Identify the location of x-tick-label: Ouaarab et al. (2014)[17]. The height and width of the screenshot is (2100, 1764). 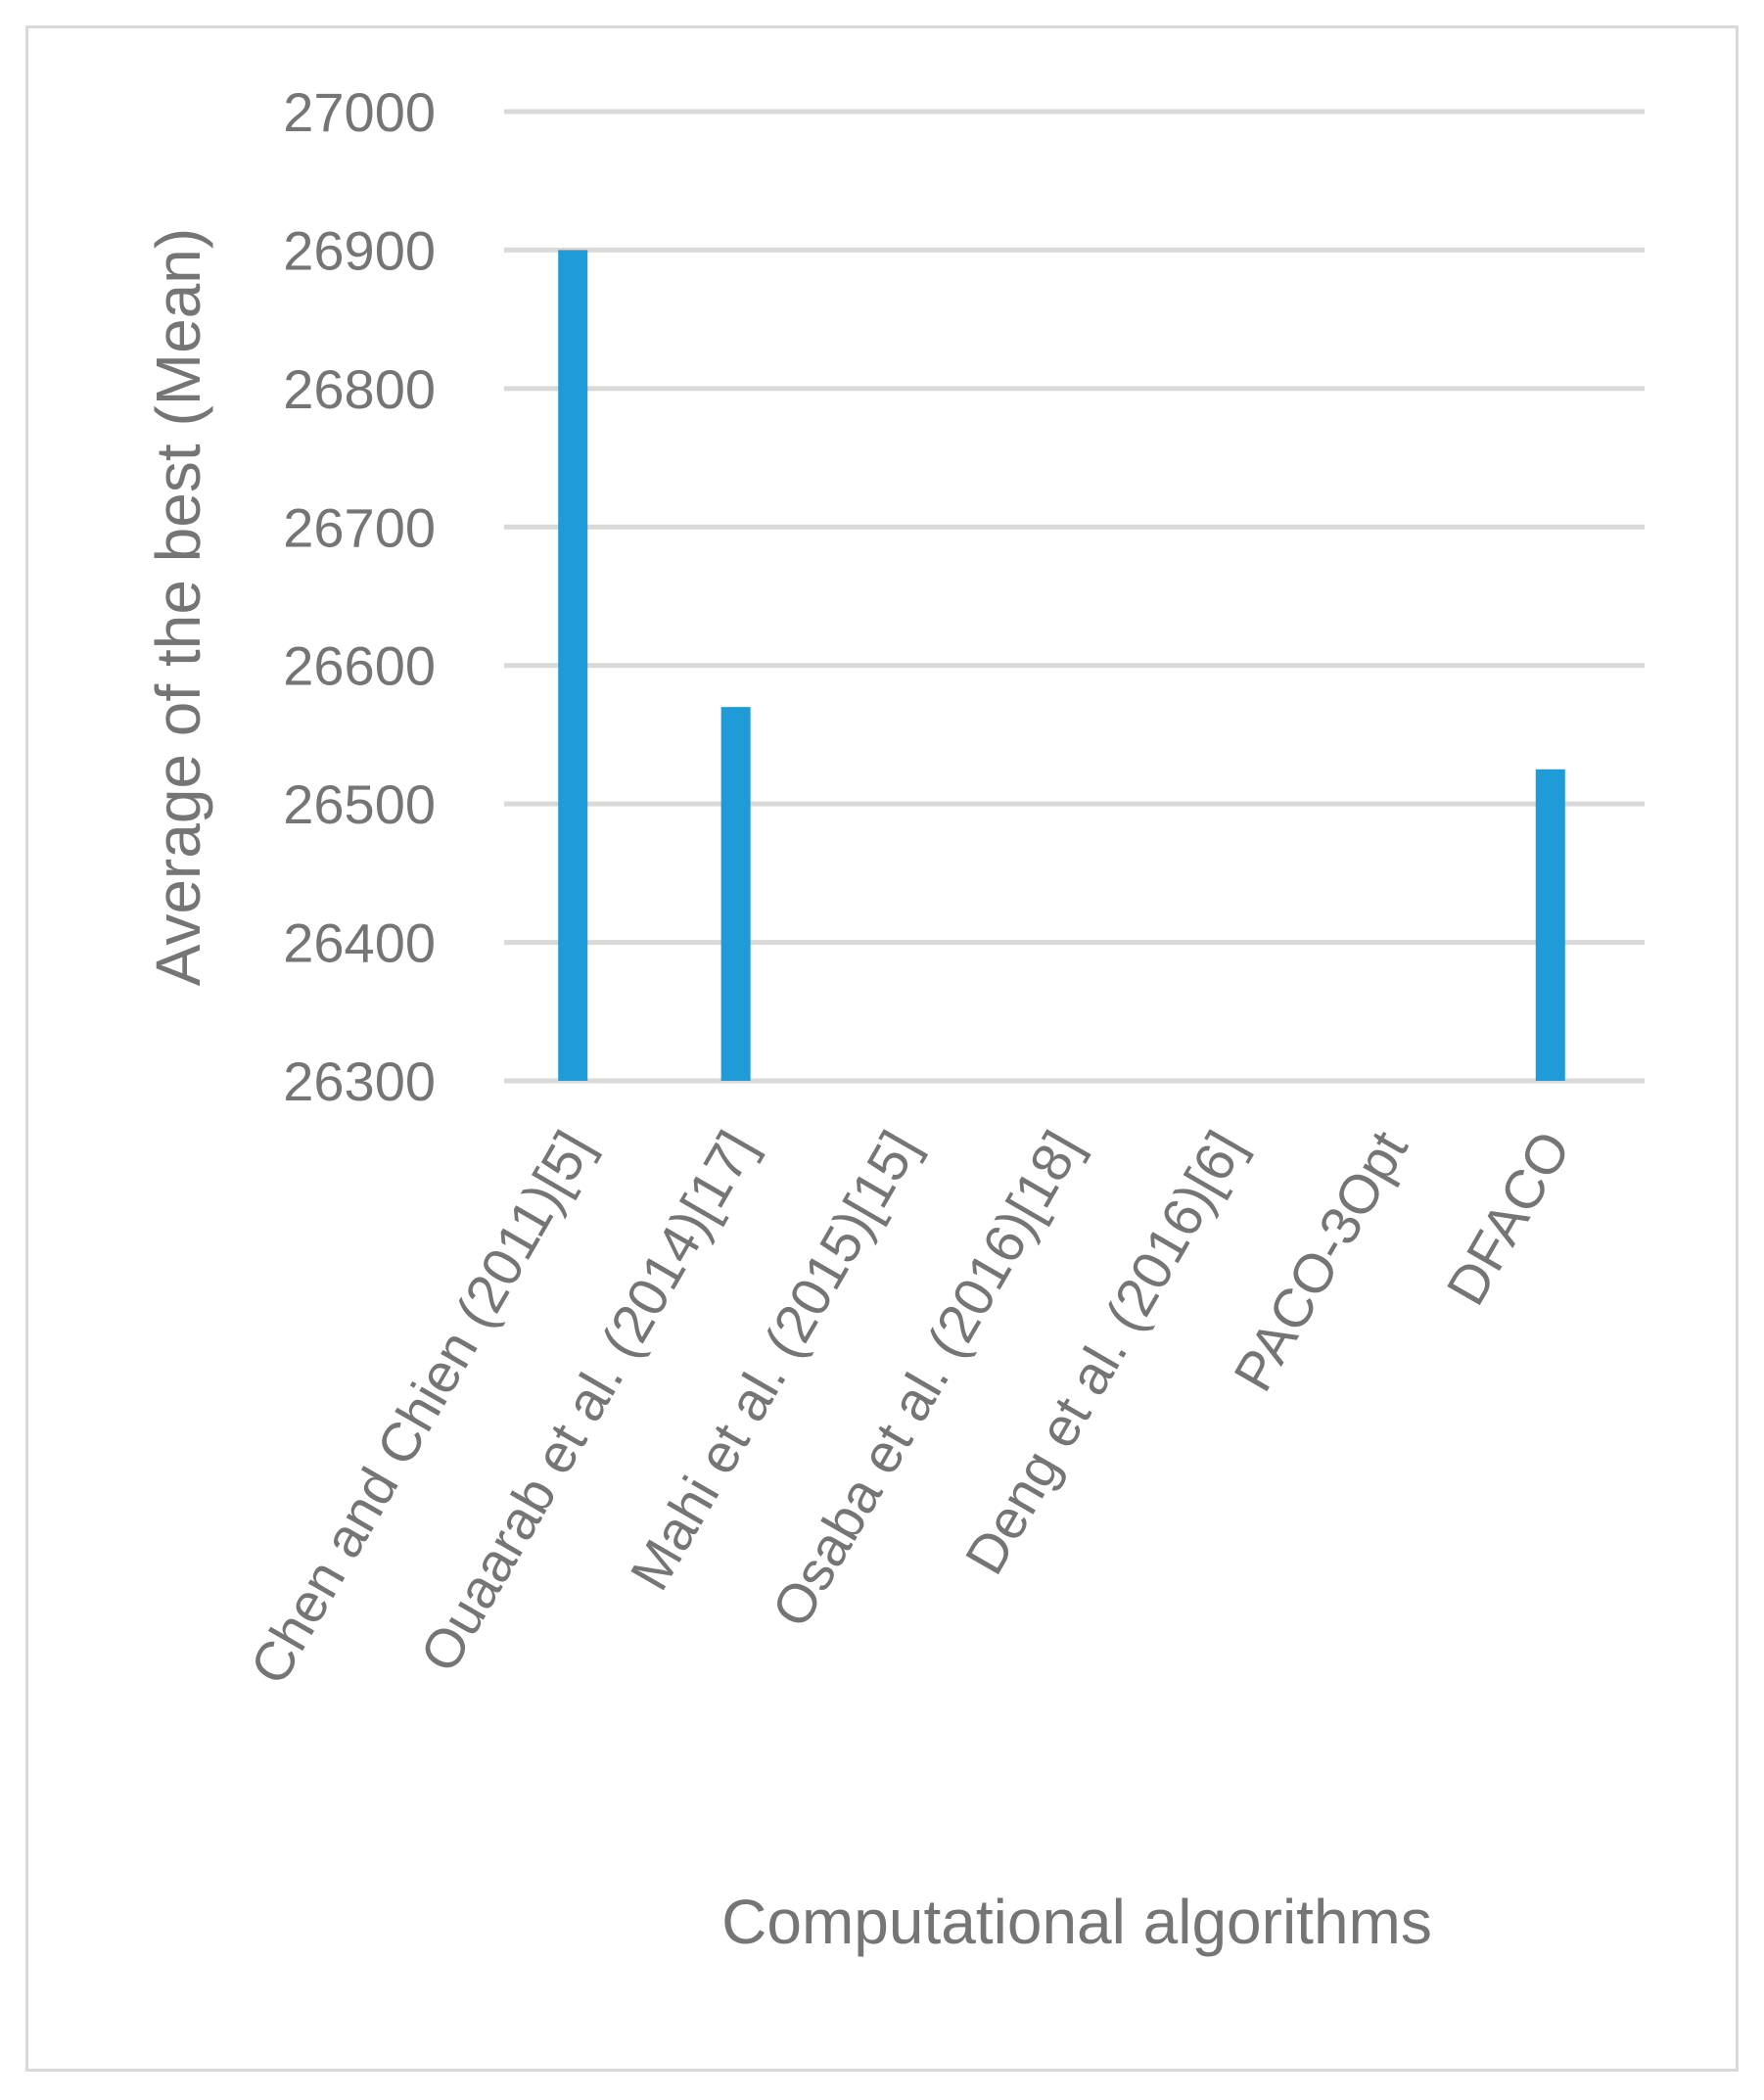
(587, 1401).